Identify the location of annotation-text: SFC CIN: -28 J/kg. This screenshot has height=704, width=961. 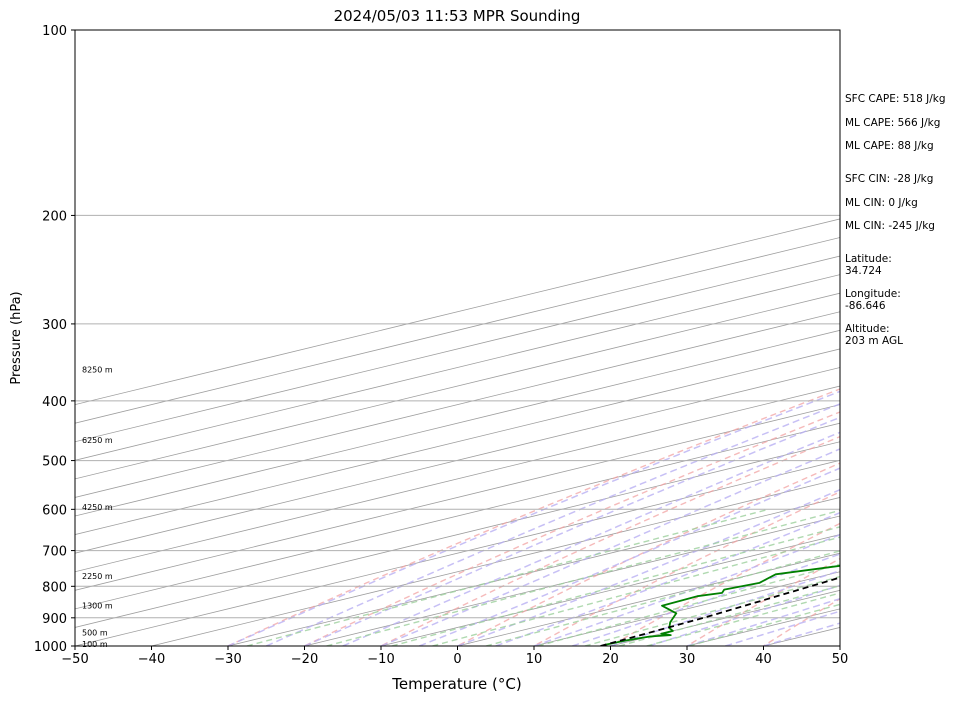
(889, 179).